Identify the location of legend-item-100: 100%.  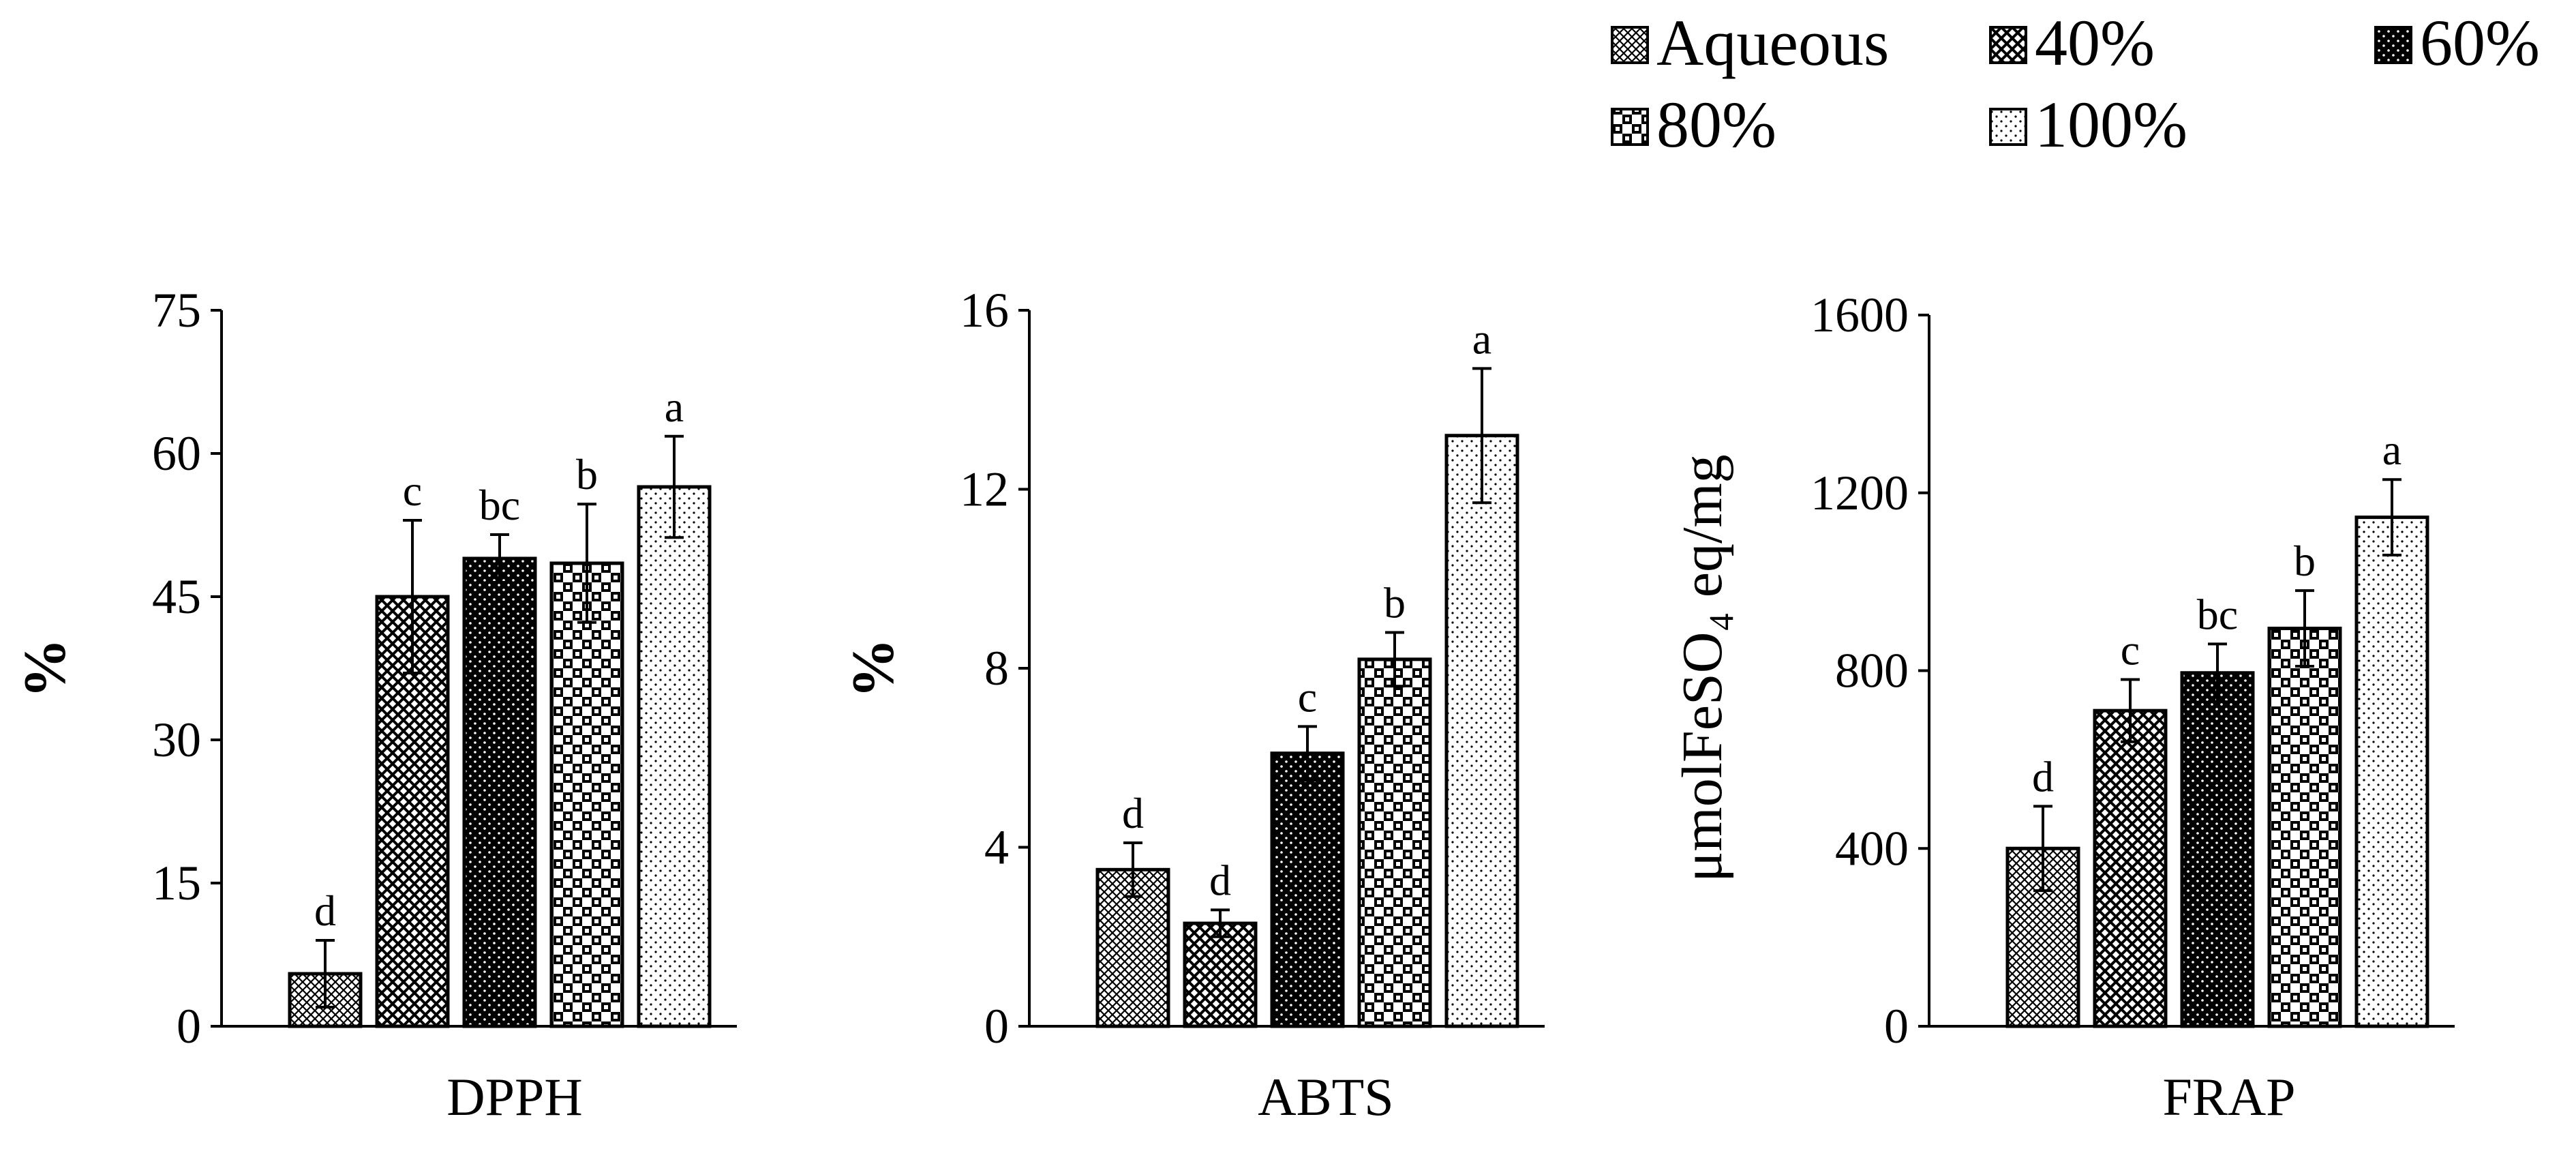
(2088, 124).